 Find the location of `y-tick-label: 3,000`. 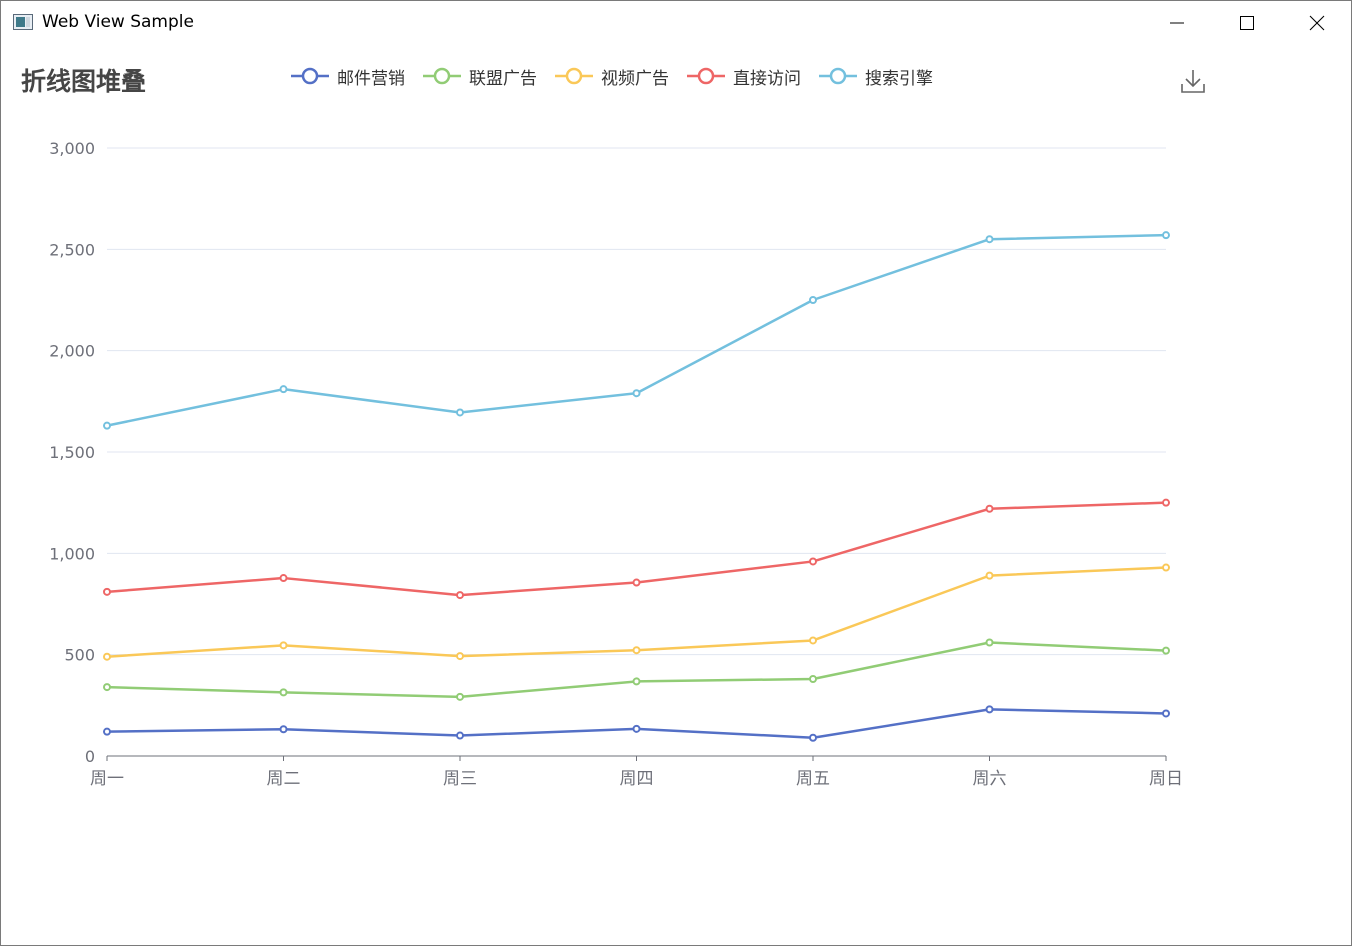

y-tick-label: 3,000 is located at coordinates (72, 148).